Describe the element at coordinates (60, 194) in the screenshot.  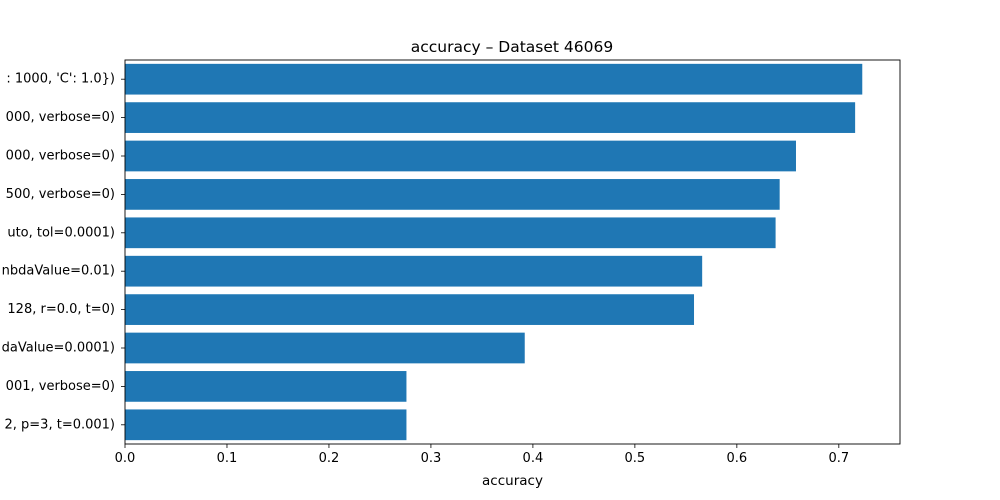
I see `y-tick-label: 500, verbose=0)` at that location.